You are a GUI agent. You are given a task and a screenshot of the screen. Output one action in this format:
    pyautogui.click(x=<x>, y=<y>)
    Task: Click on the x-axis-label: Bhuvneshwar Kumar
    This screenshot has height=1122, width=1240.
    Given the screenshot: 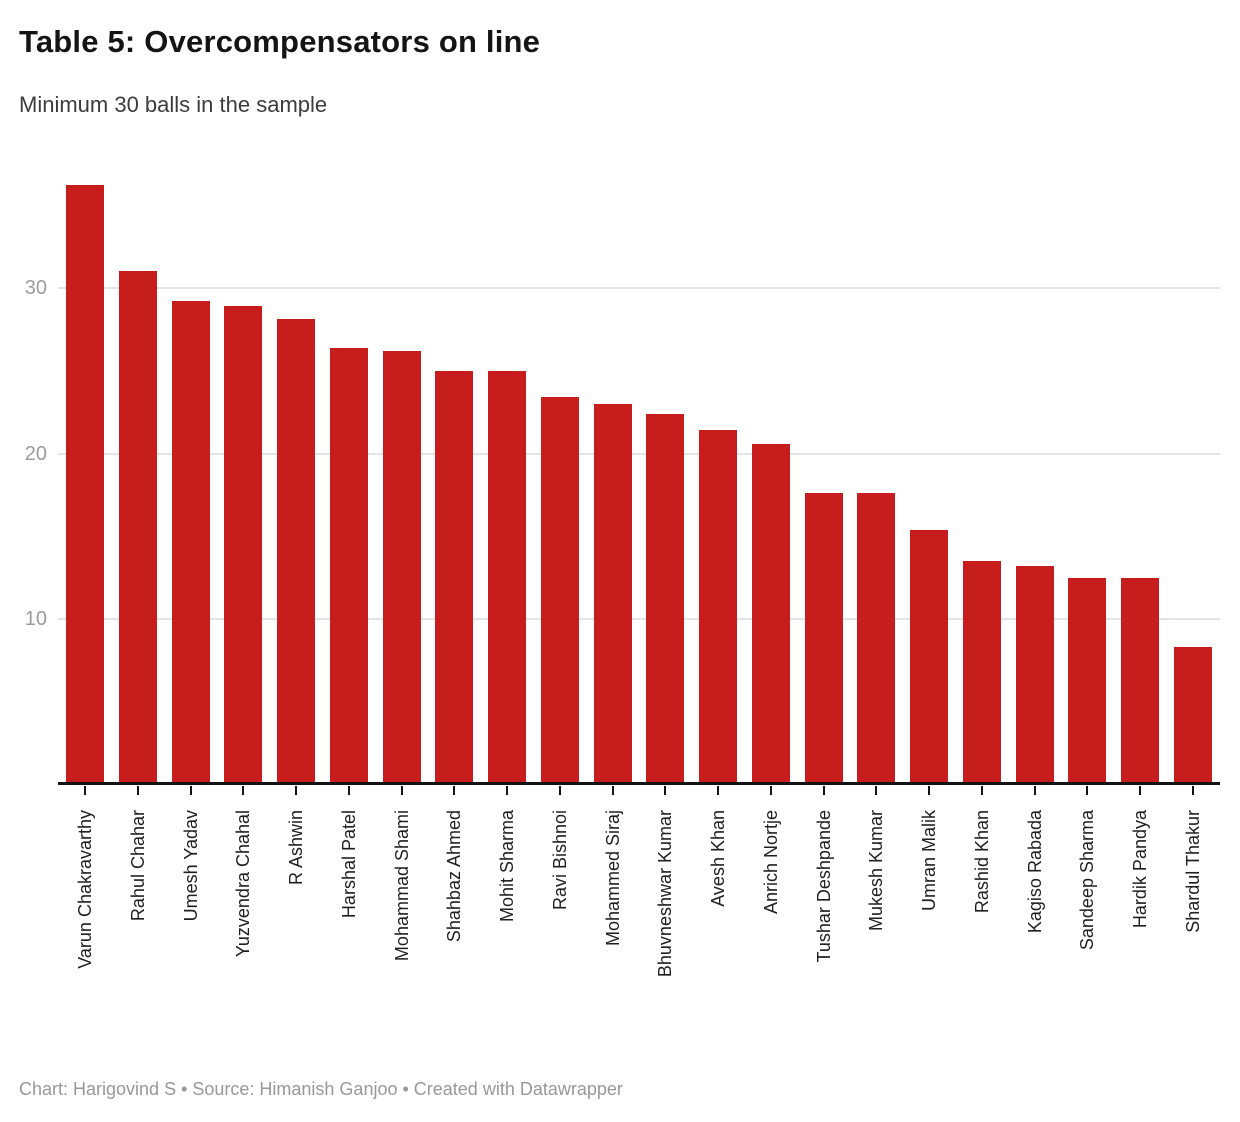 What is the action you would take?
    pyautogui.click(x=665, y=894)
    